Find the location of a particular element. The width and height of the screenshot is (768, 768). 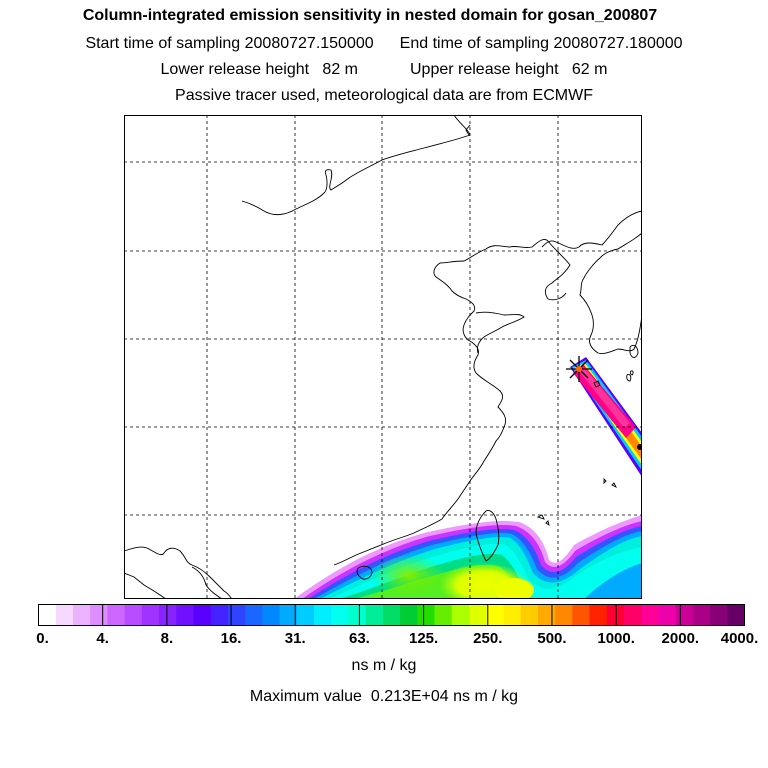

colorbar-tick-label: 63. is located at coordinates (359, 638).